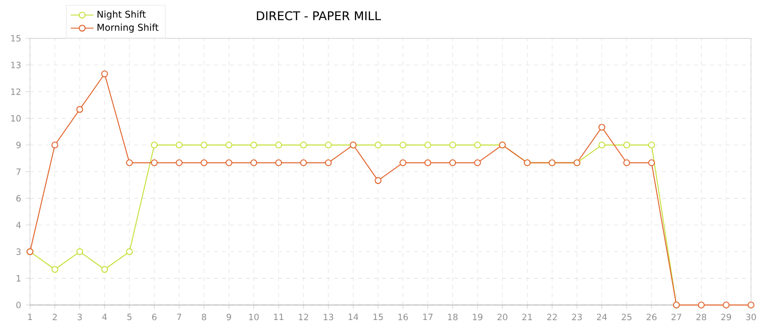  Describe the element at coordinates (15, 92) in the screenshot. I see `y-tick-label: 12` at that location.